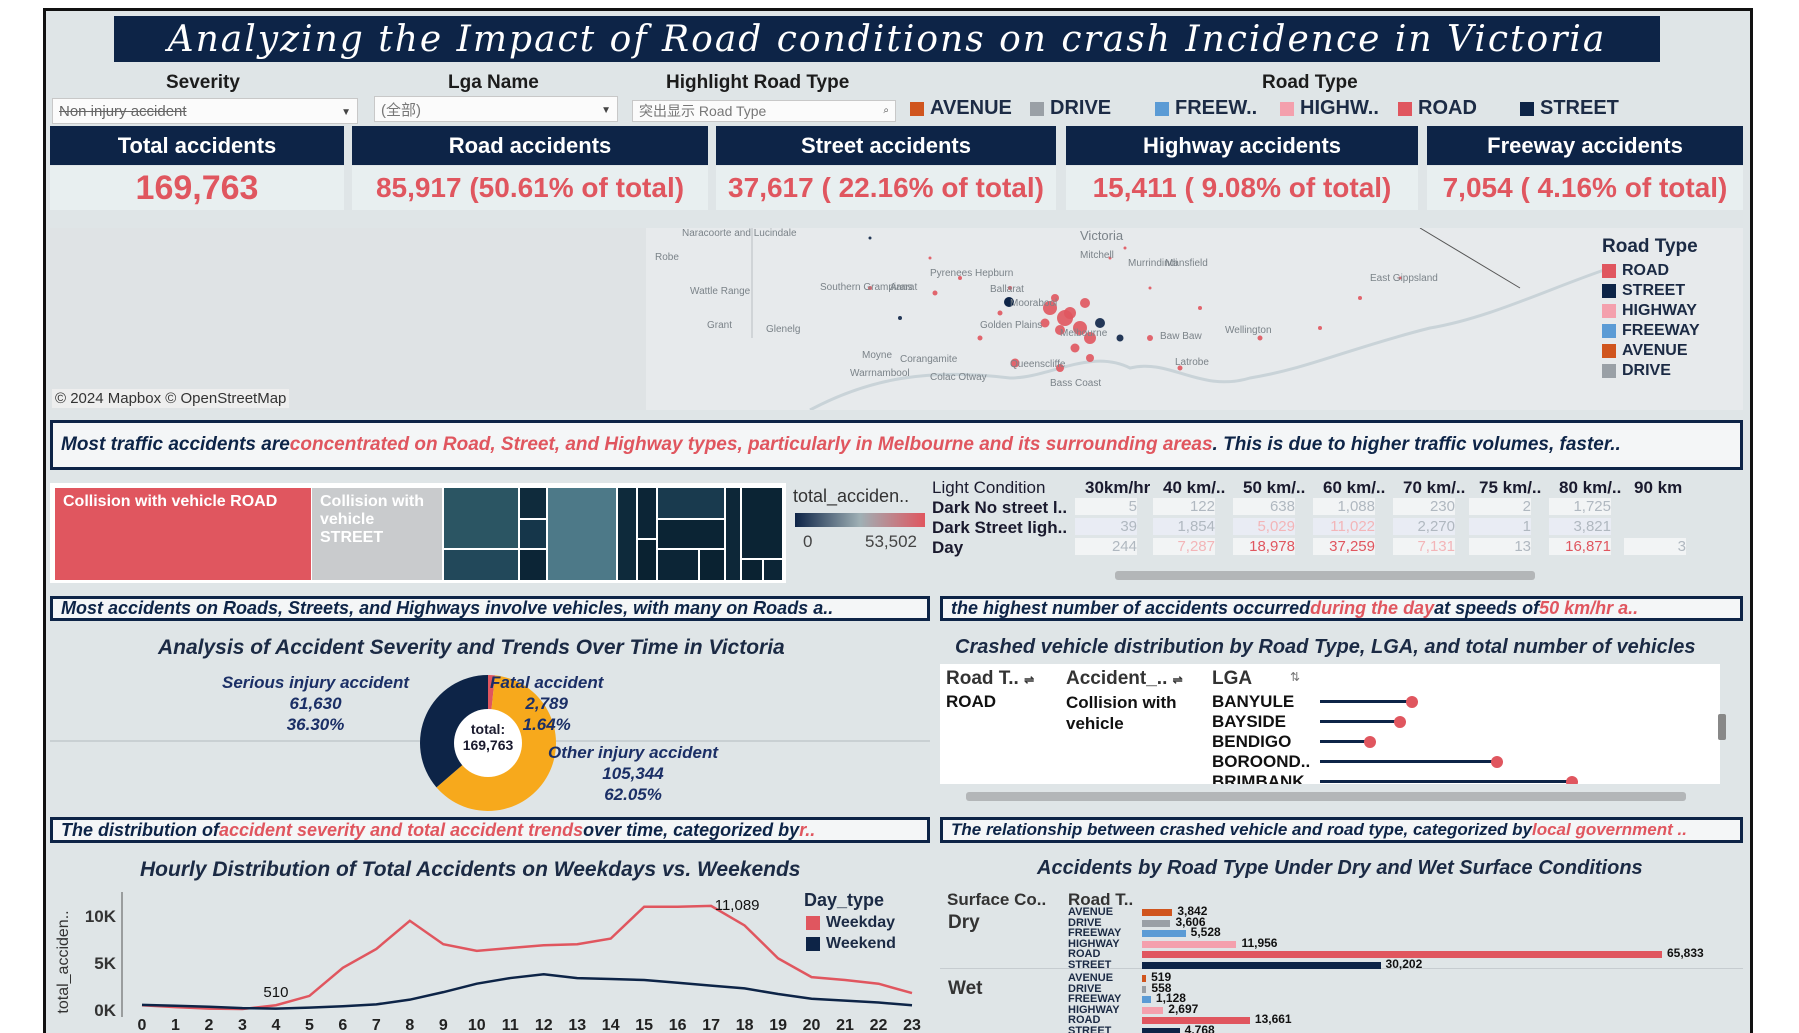 The image size is (1799, 1033). I want to click on table-cell: 1,725, so click(1580, 506).